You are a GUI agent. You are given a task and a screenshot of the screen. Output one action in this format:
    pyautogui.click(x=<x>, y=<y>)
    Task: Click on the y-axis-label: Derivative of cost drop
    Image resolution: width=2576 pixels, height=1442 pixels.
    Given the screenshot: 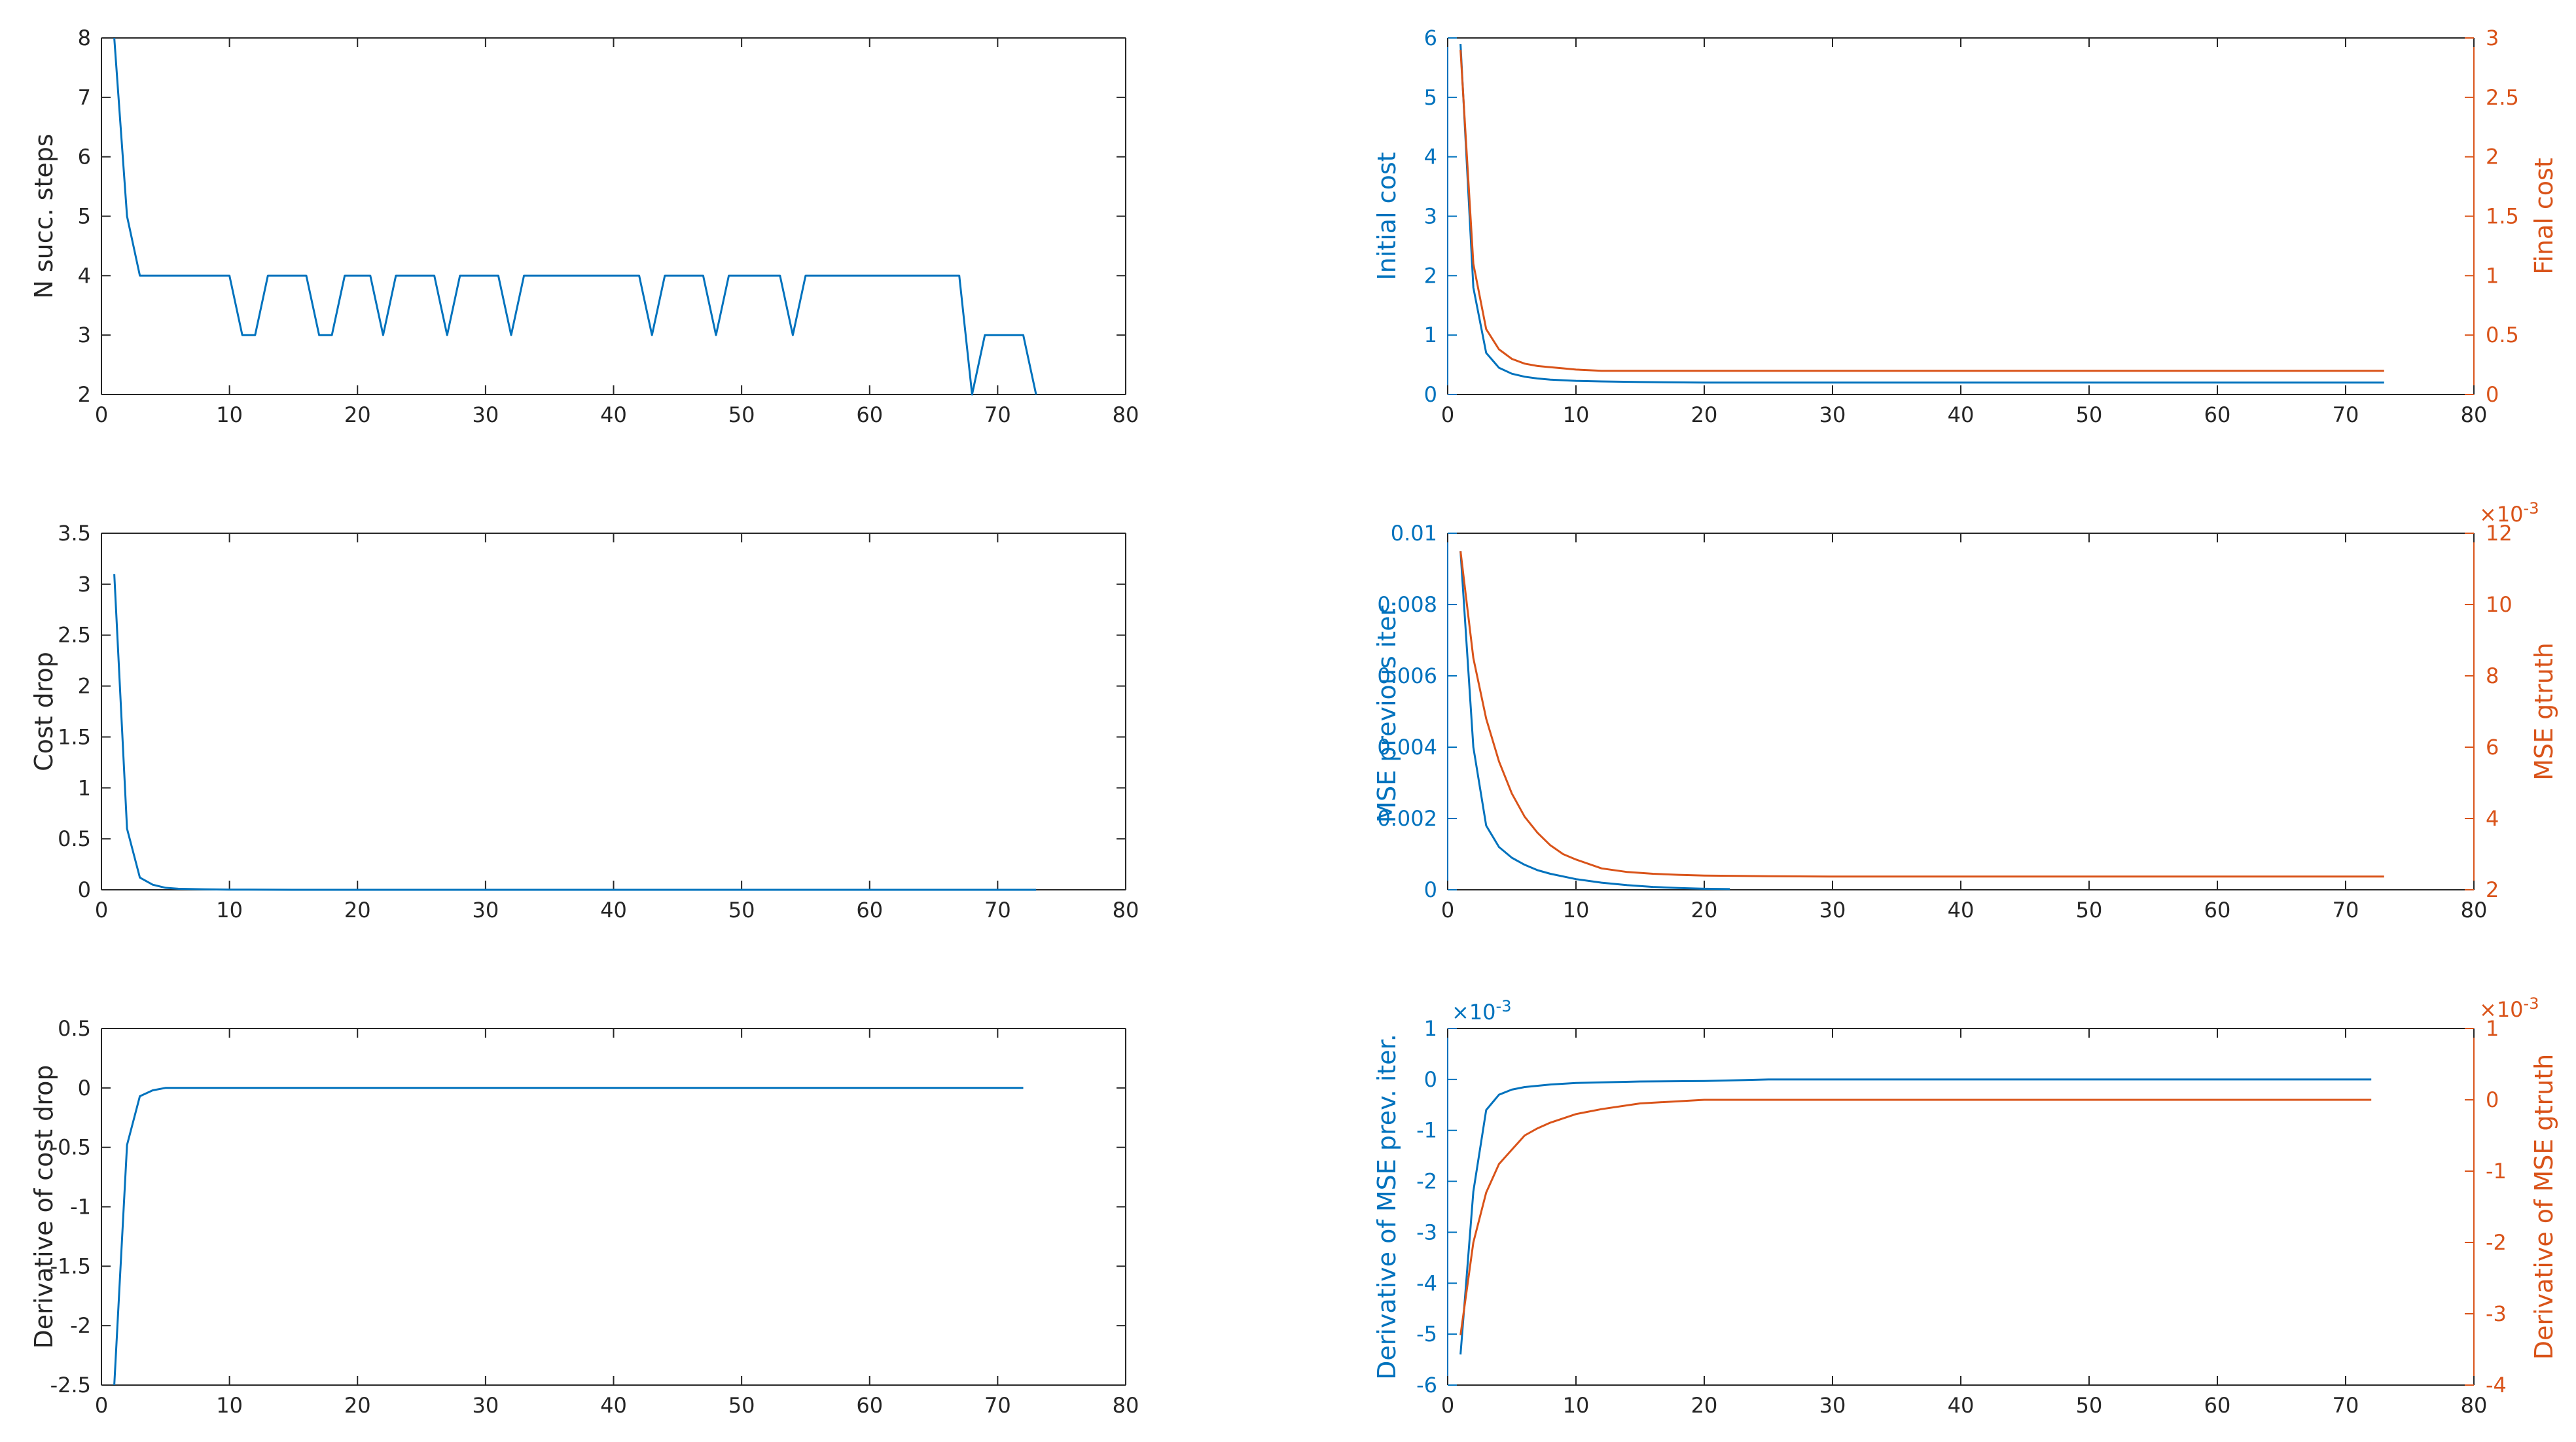 What is the action you would take?
    pyautogui.click(x=43, y=1207)
    